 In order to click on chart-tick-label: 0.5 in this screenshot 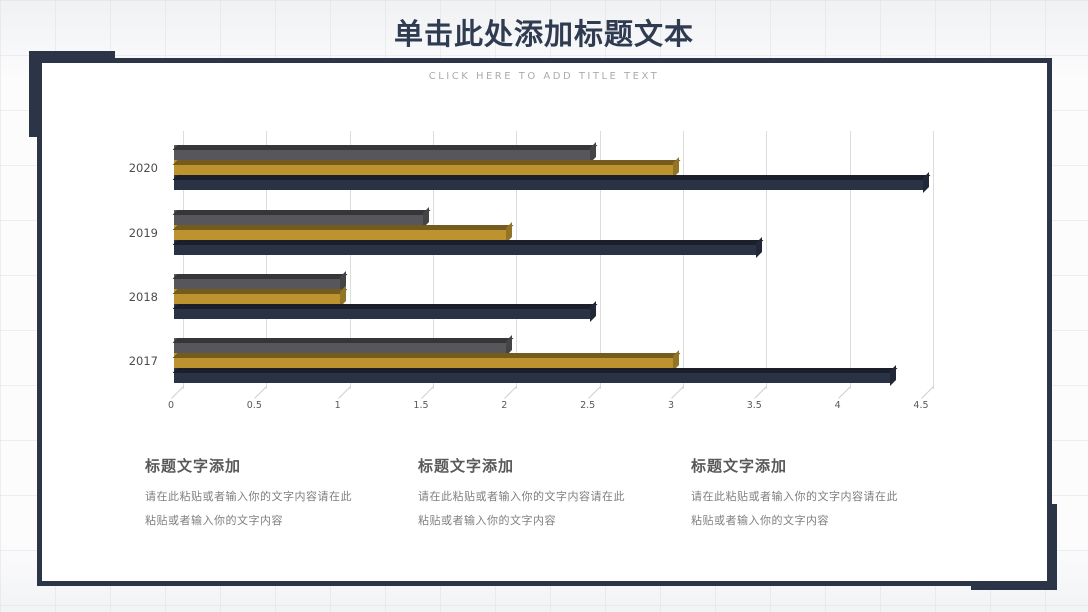, I will do `click(254, 405)`.